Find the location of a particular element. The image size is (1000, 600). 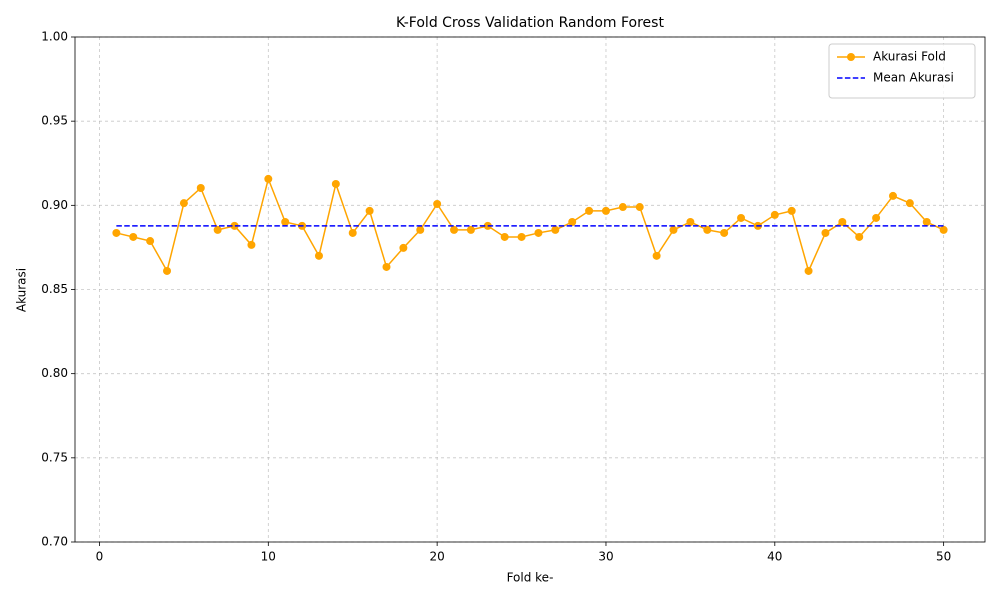

x-tick-label: 30 is located at coordinates (605, 557).